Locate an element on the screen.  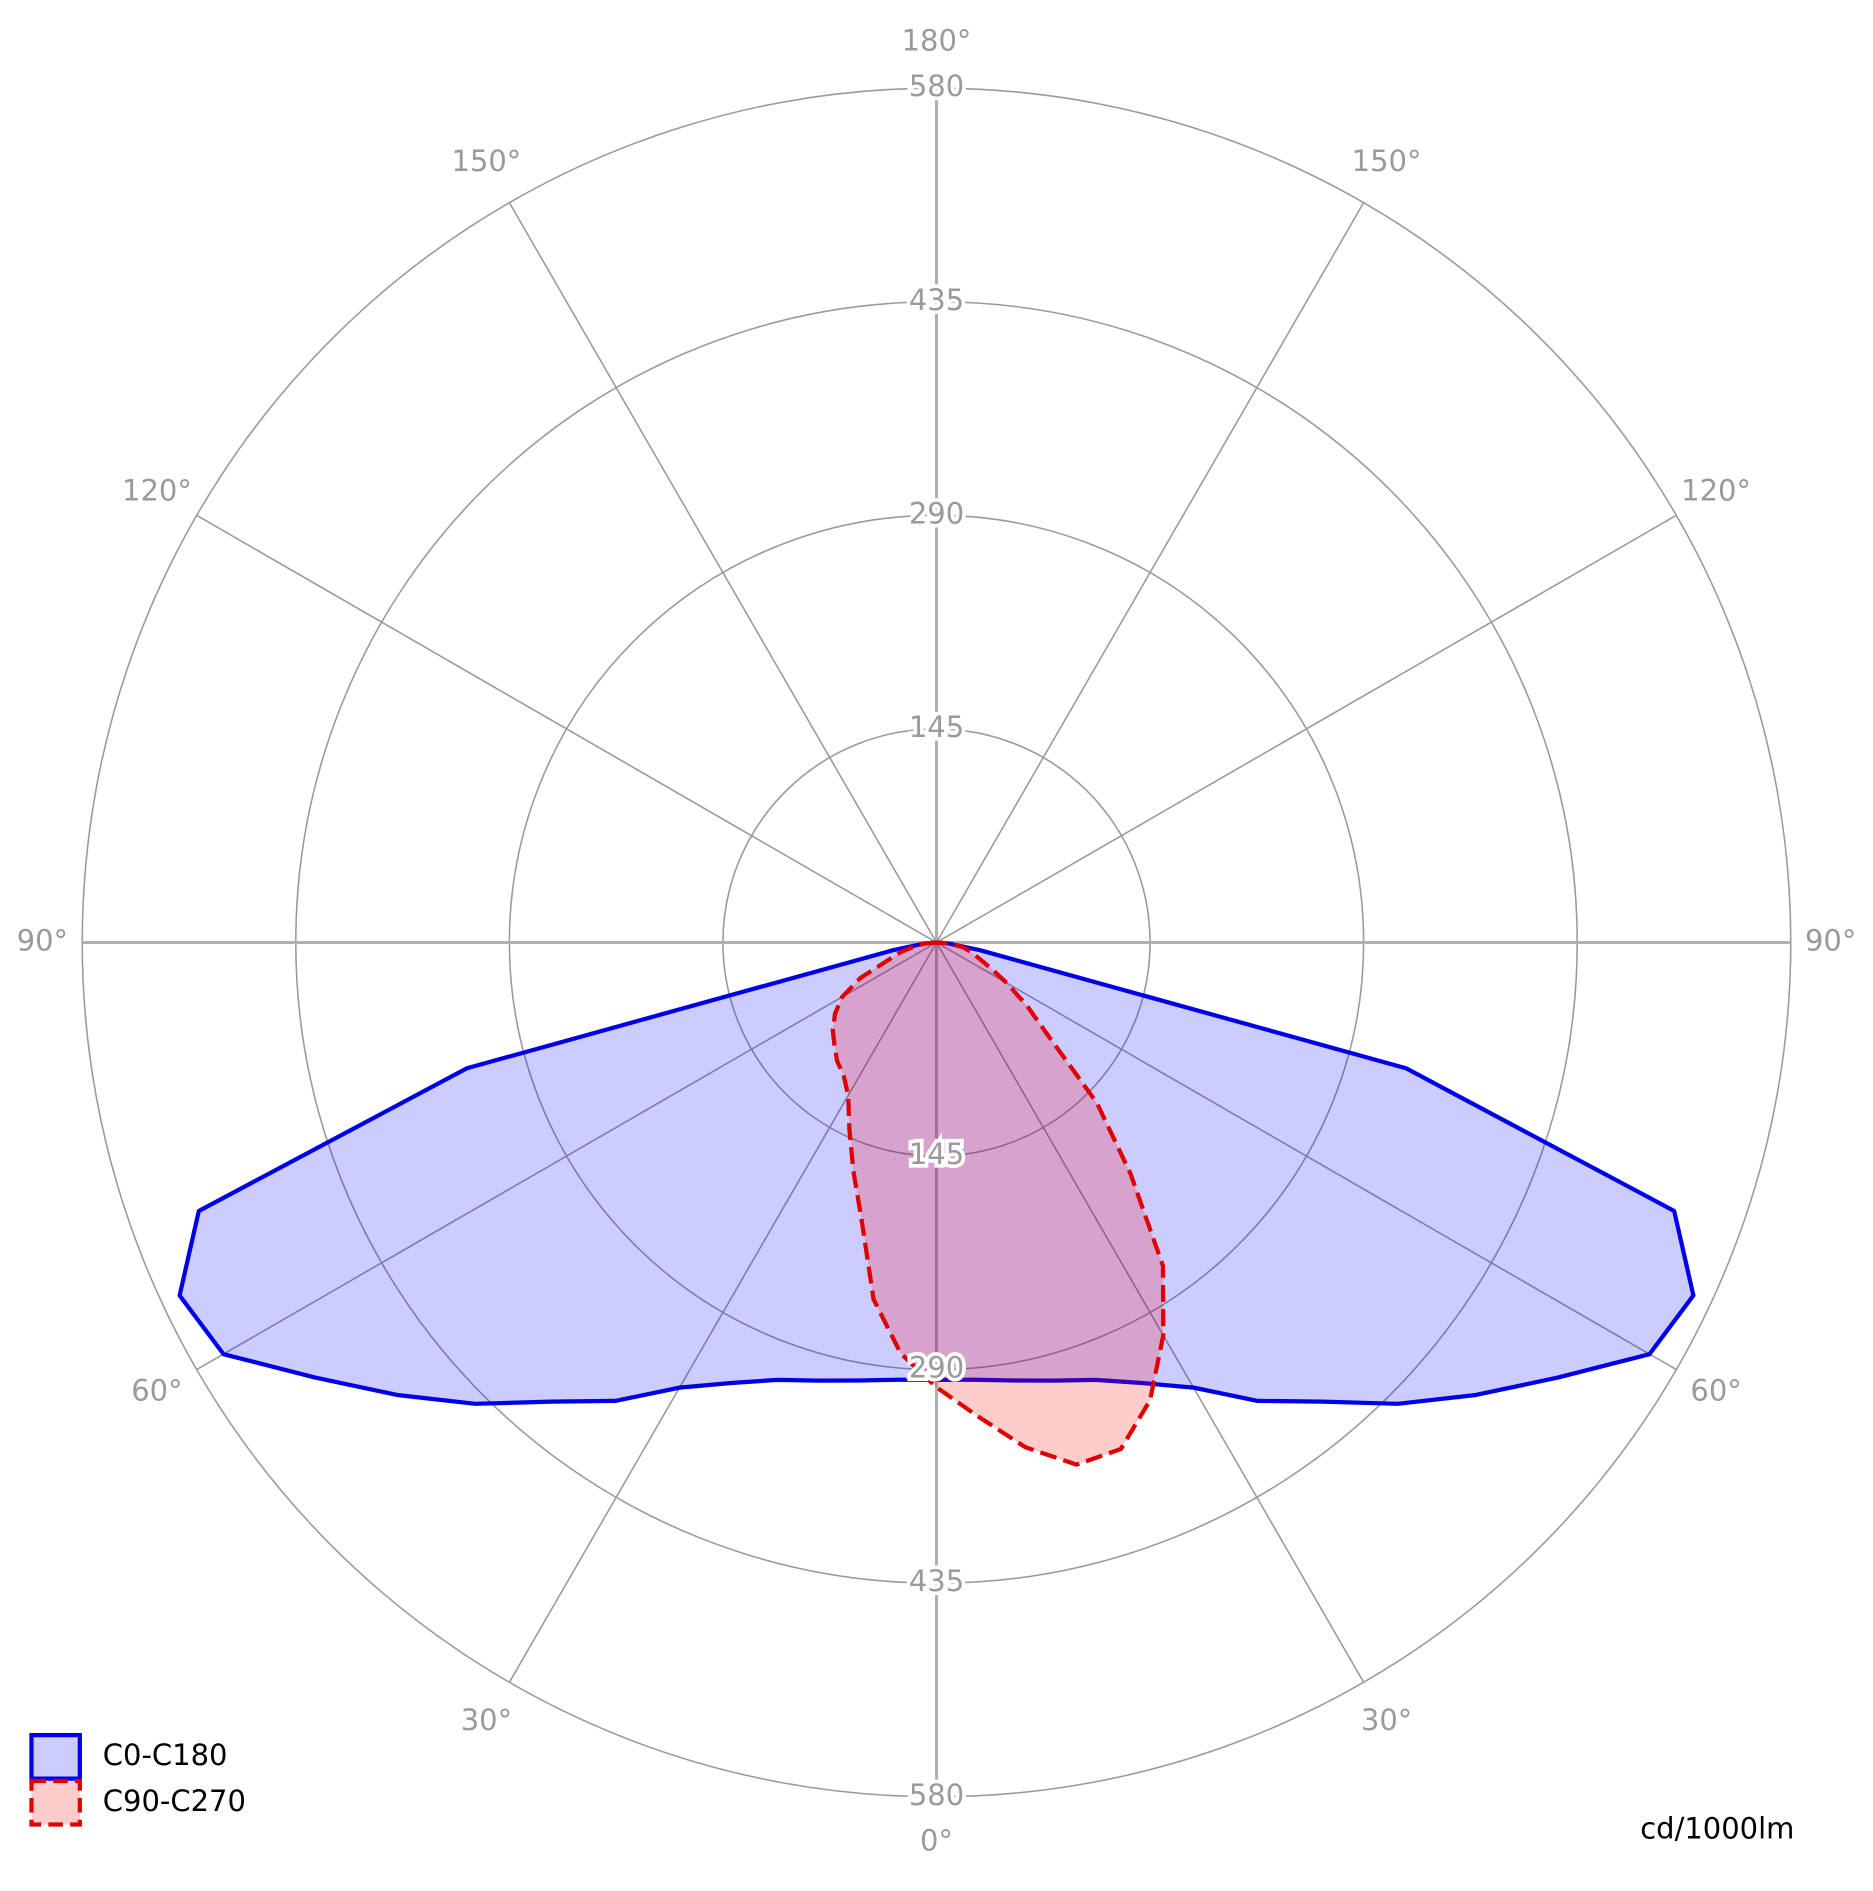
legend-label: C90-C270 is located at coordinates (174, 1801).